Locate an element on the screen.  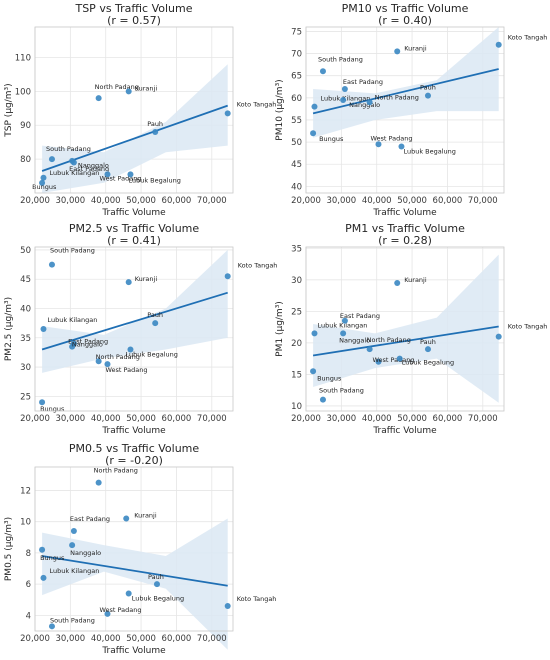
y-tick-label: 70 is located at coordinates (296, 55).